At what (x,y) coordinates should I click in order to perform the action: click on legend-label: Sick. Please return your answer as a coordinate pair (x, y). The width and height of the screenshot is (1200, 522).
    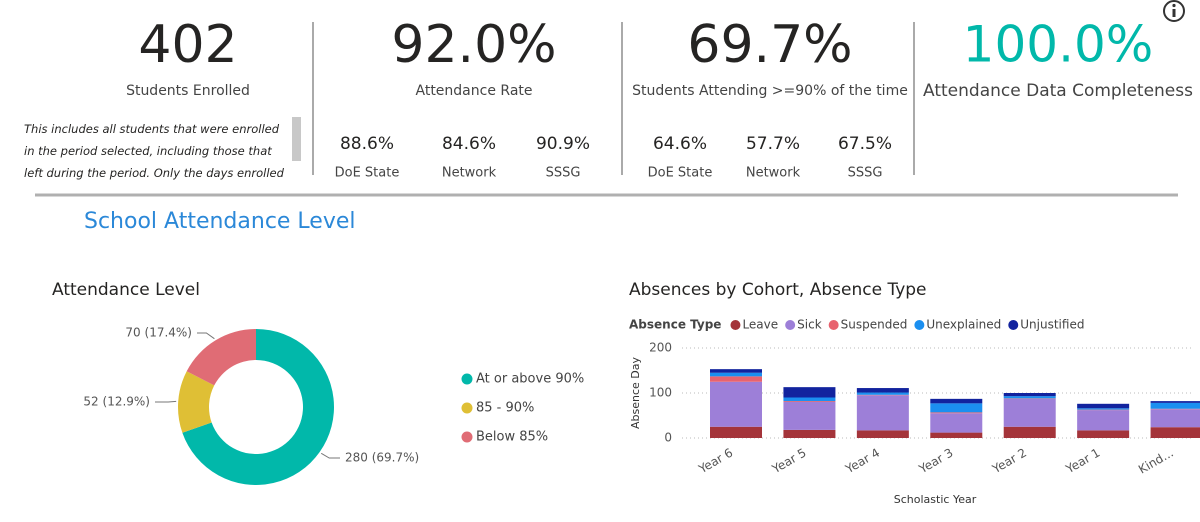
    Looking at the image, I should click on (809, 325).